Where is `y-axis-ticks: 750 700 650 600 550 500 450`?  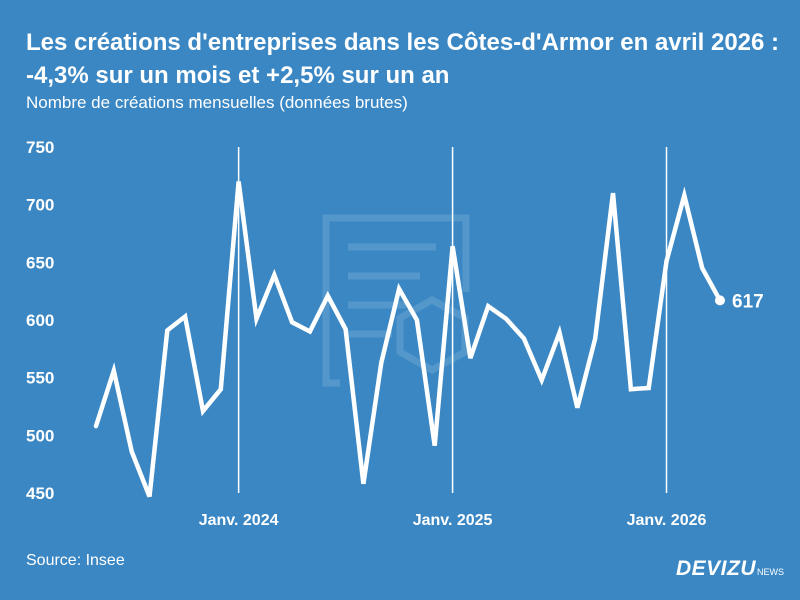 y-axis-ticks: 750 700 650 600 550 500 450 is located at coordinates (40, 320).